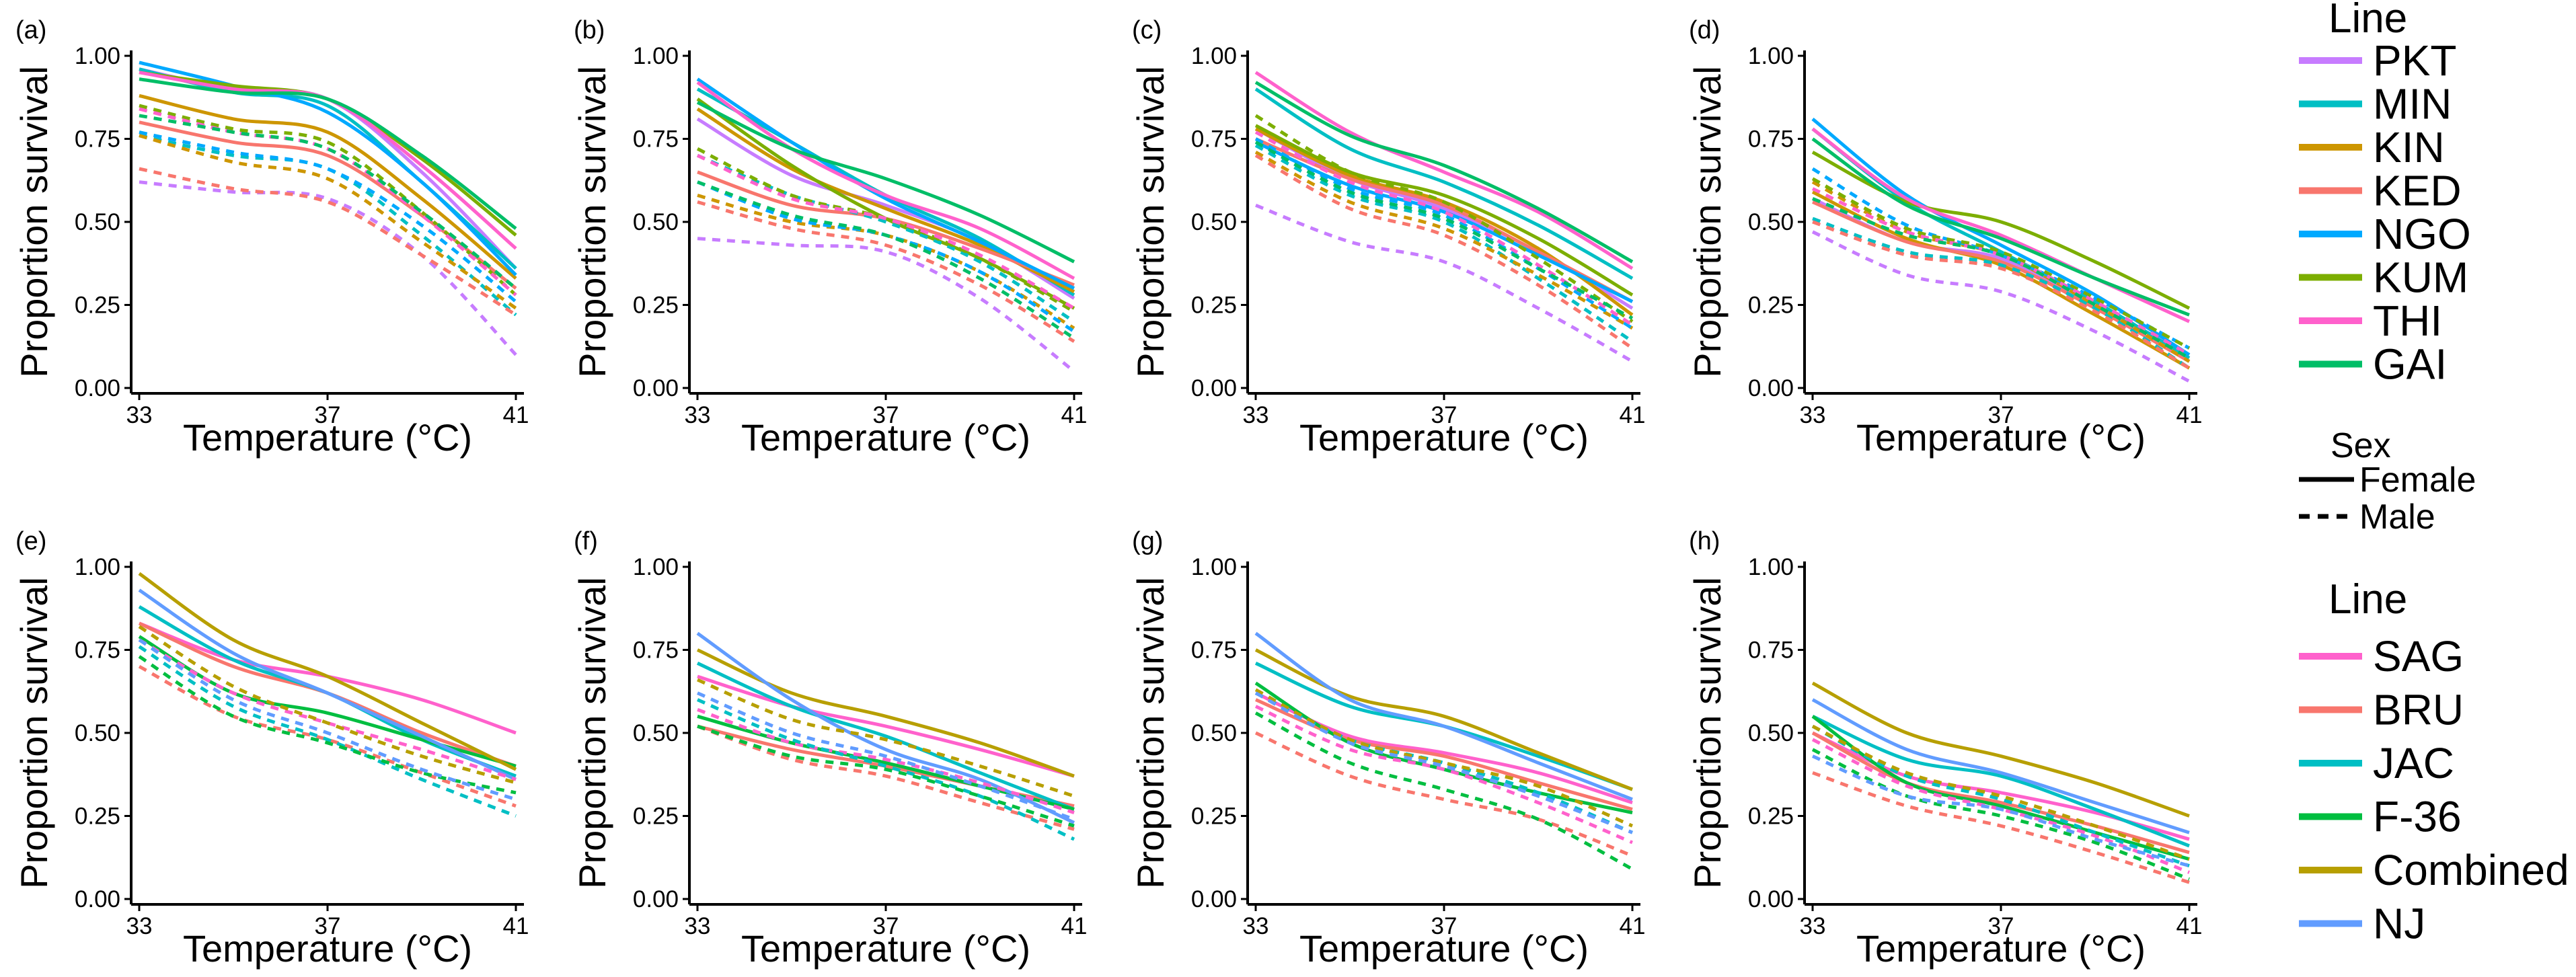 The image size is (2576, 977). Describe the element at coordinates (2420, 277) in the screenshot. I see `legend-label: KUM` at that location.